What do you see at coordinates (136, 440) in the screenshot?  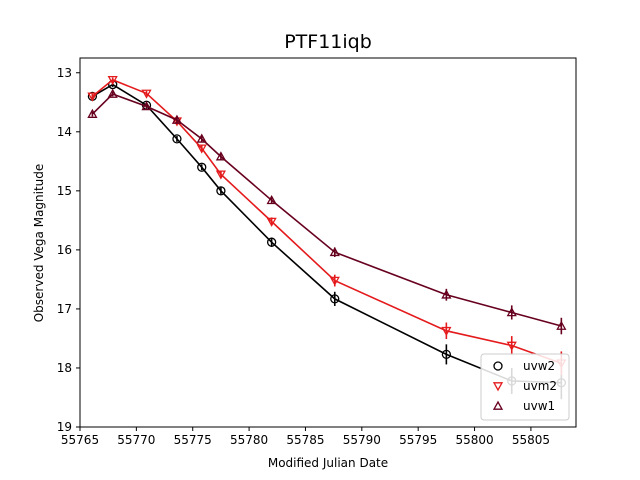 I see `x-tick-label: 55770` at bounding box center [136, 440].